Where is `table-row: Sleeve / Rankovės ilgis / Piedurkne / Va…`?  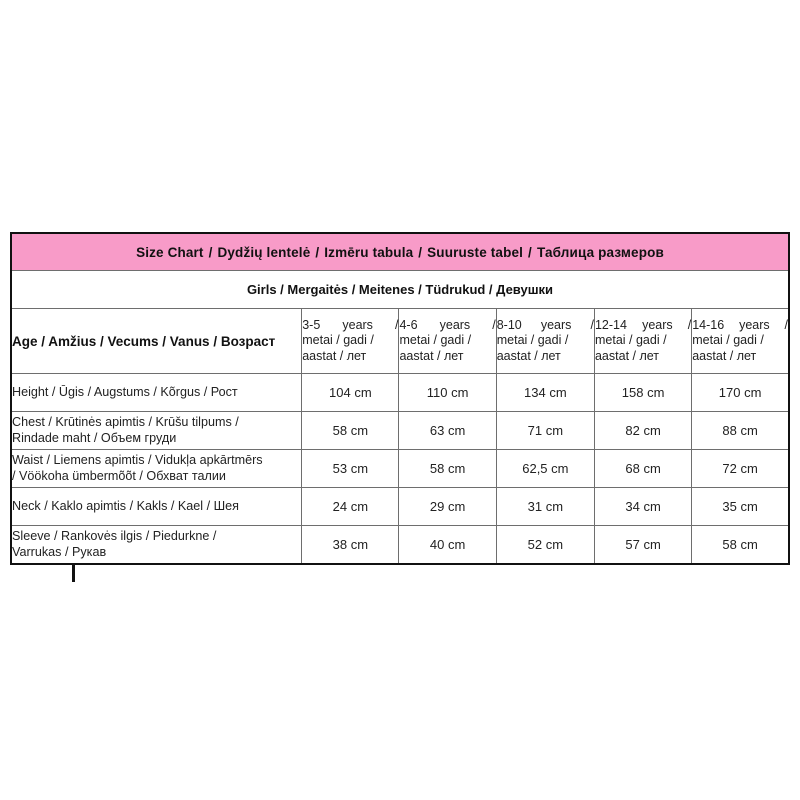
table-row: Sleeve / Rankovės ilgis / Piedurkne / Va… is located at coordinates (400, 545).